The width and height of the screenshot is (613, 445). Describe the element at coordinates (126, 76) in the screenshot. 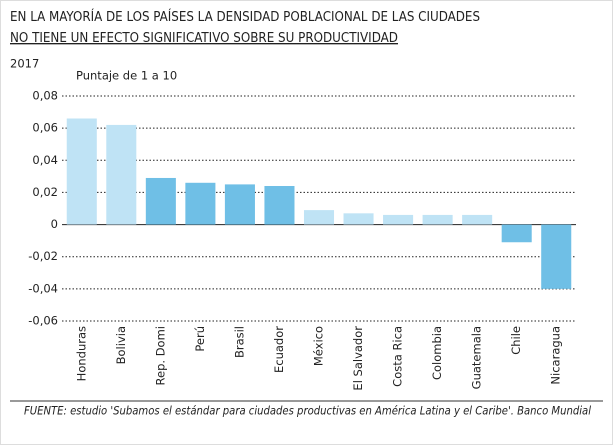

I see `y-axis-label: Puntaje de 1 a 10` at that location.